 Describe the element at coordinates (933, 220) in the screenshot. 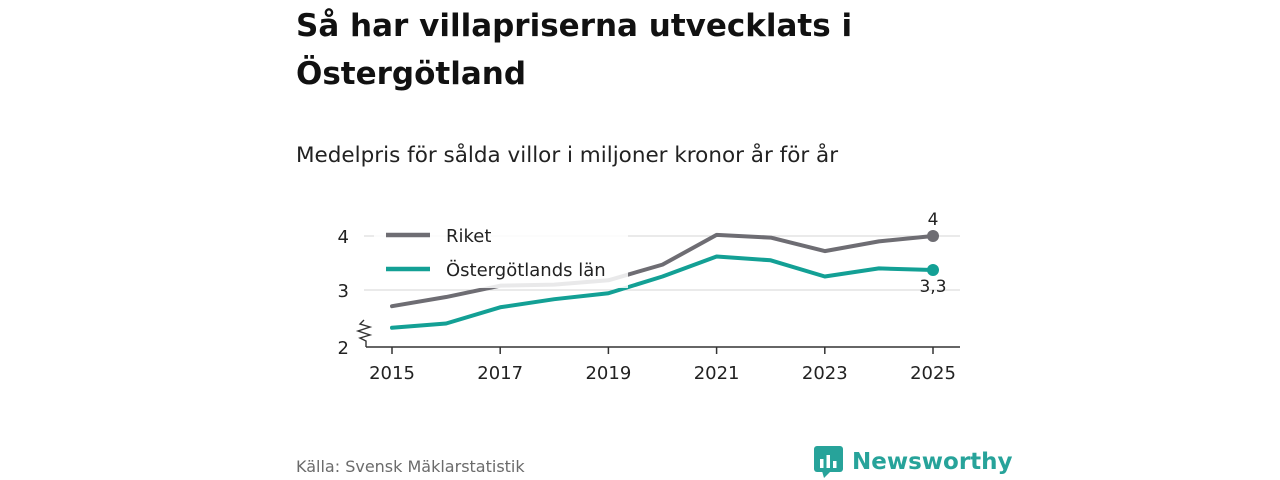

I see `data-label-riket: 4` at that location.